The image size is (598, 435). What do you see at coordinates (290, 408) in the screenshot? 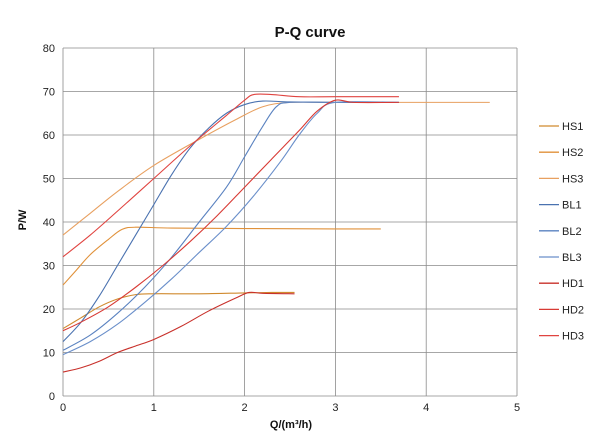
I see `x-tick-labels: 0 1 2 3 4 5` at bounding box center [290, 408].